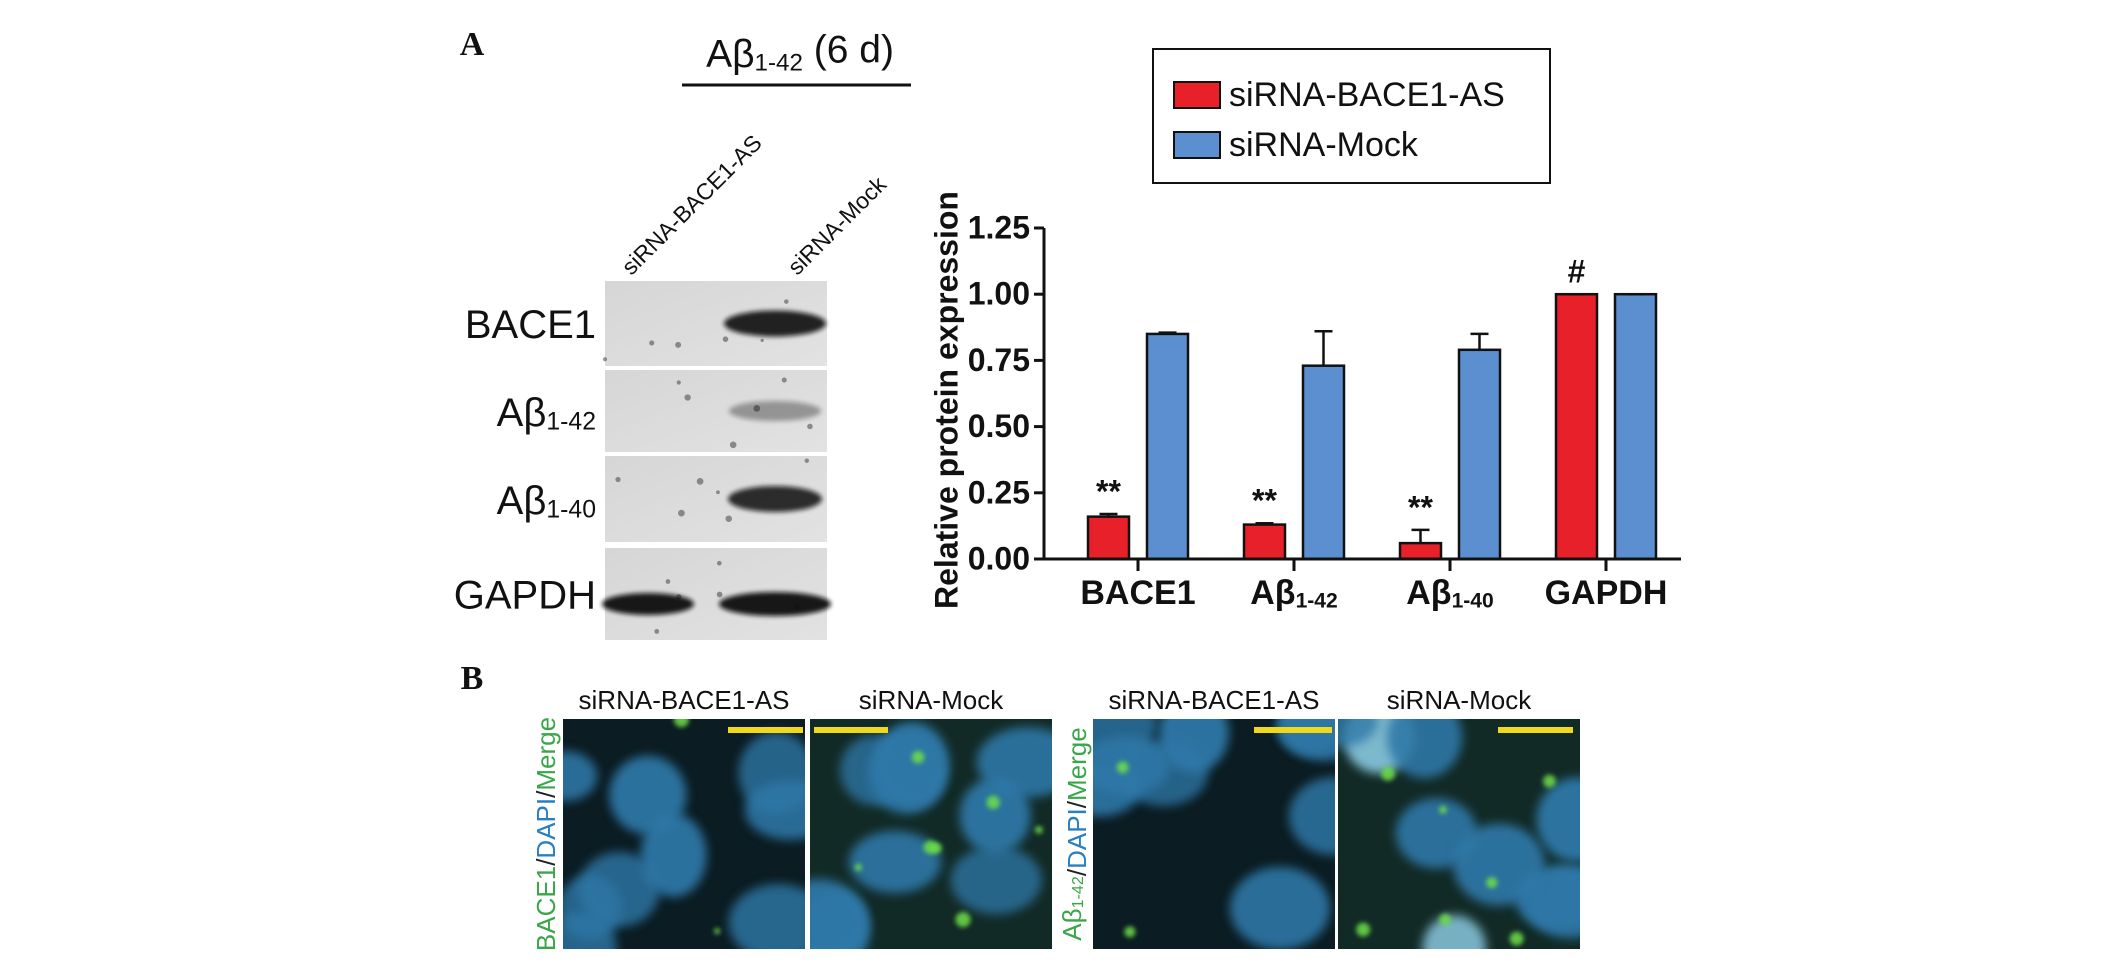 The height and width of the screenshot is (969, 2126). What do you see at coordinates (999, 558) in the screenshot?
I see `y-tick-label: 0.00` at bounding box center [999, 558].